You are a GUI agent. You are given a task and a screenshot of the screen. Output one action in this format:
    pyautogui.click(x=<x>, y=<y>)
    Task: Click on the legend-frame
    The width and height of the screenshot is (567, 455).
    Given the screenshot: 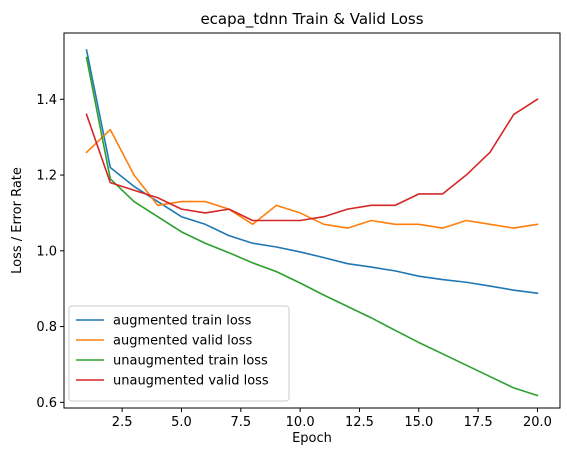 What is the action you would take?
    pyautogui.click(x=179, y=353)
    